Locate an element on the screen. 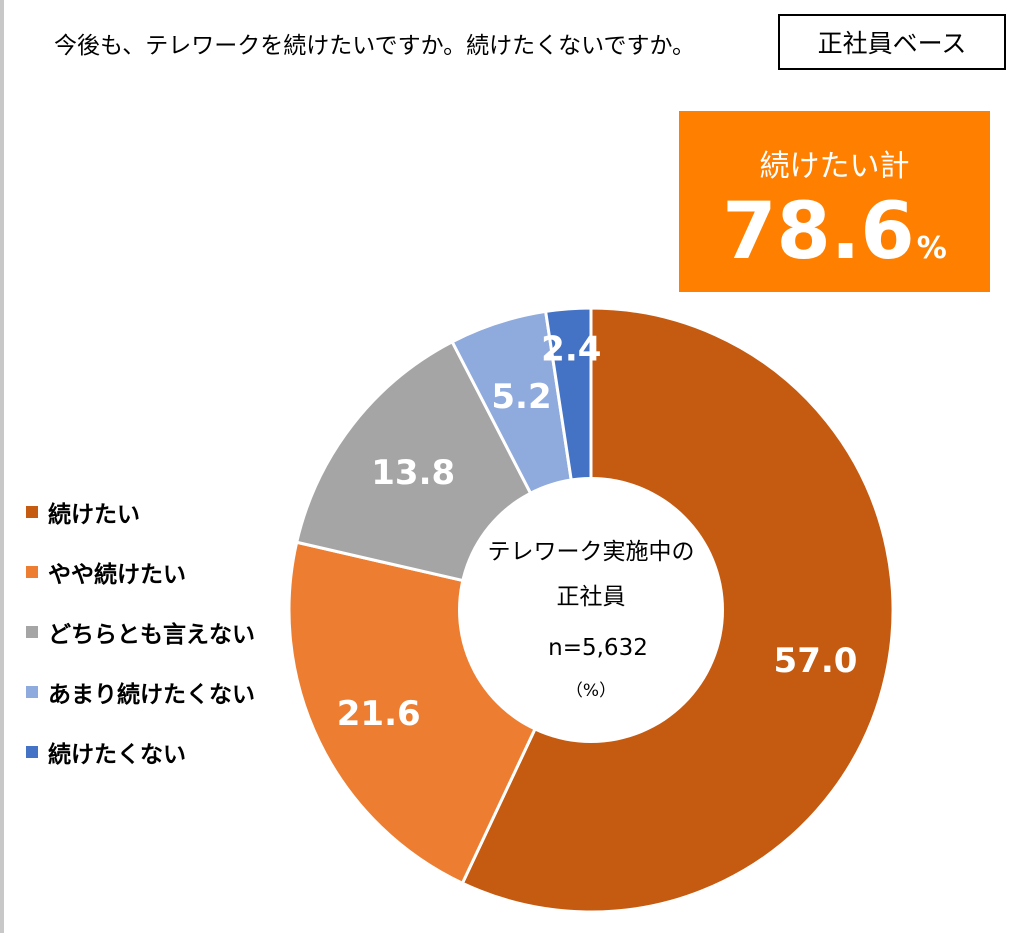 This screenshot has width=1024, height=933. legend-item-1: 続けたい is located at coordinates (140, 512).